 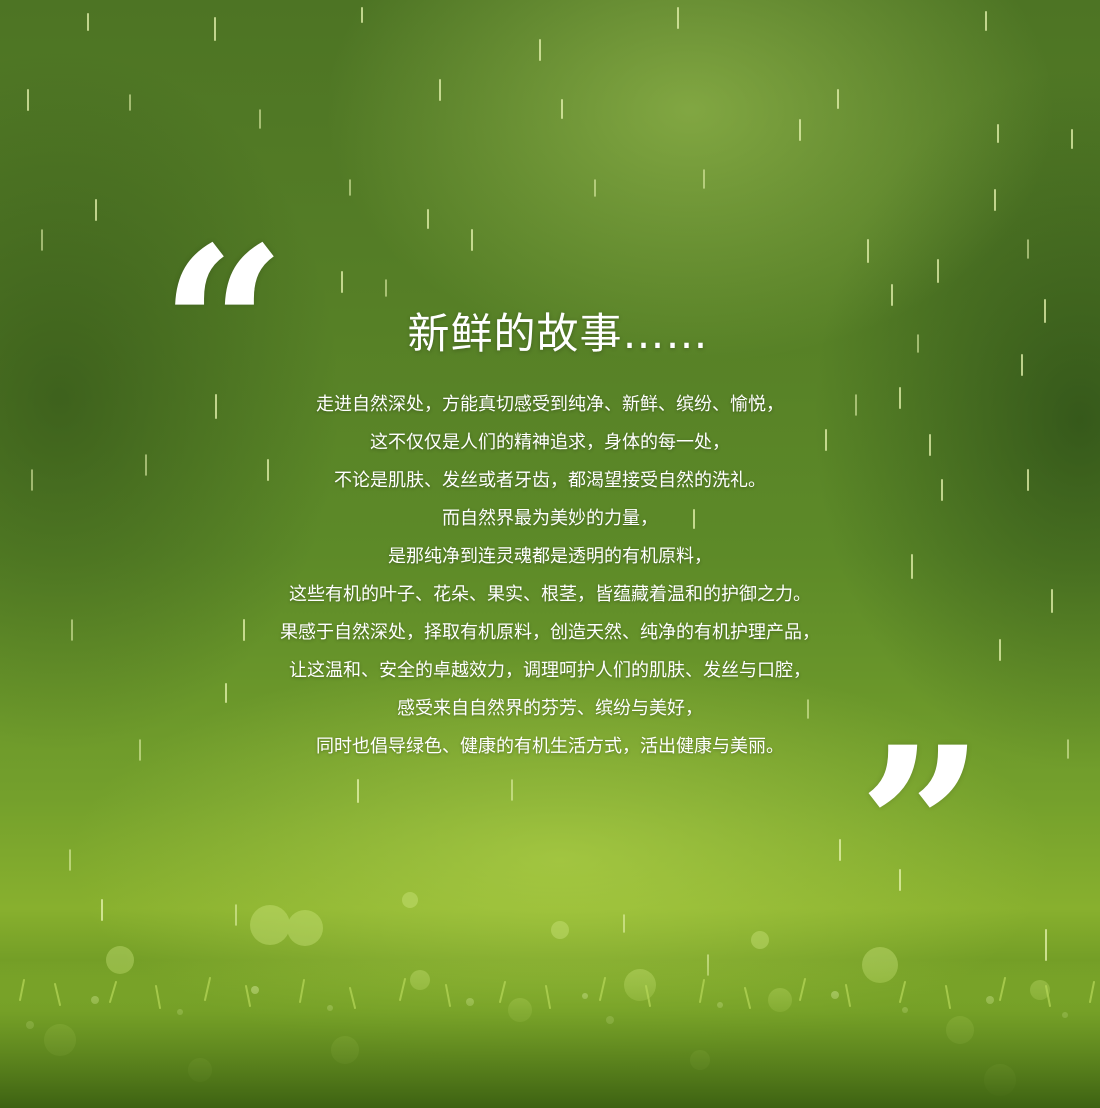 I want to click on story-line-5: 是那纯净到连灵魂都是透明的有机原料，, so click(x=550, y=556).